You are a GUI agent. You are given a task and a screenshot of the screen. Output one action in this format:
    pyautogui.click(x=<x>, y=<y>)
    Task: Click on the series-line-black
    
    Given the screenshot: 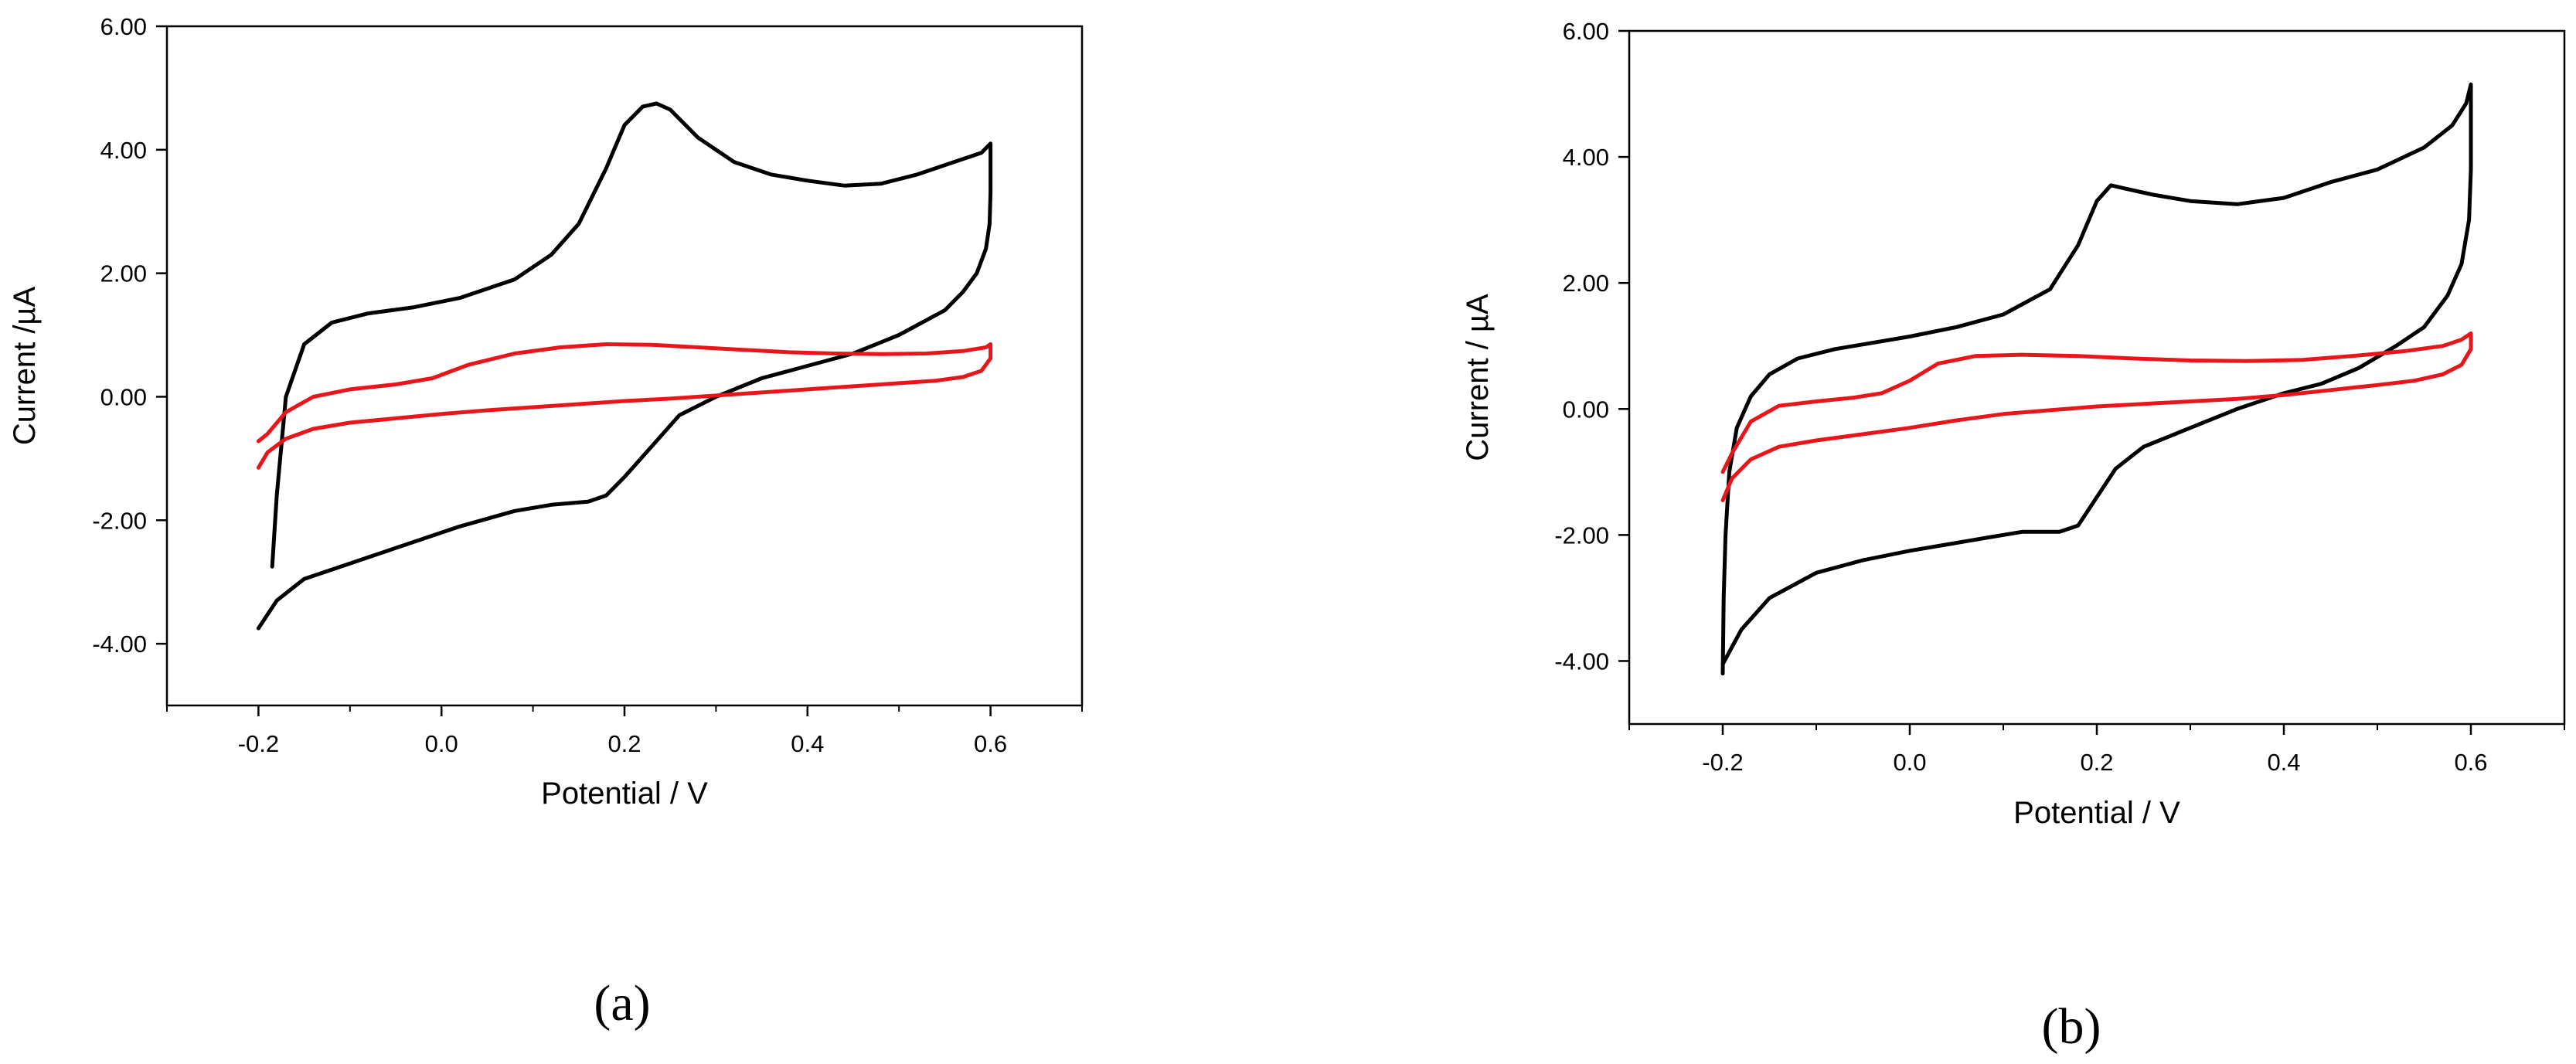 What is the action you would take?
    pyautogui.click(x=624, y=366)
    